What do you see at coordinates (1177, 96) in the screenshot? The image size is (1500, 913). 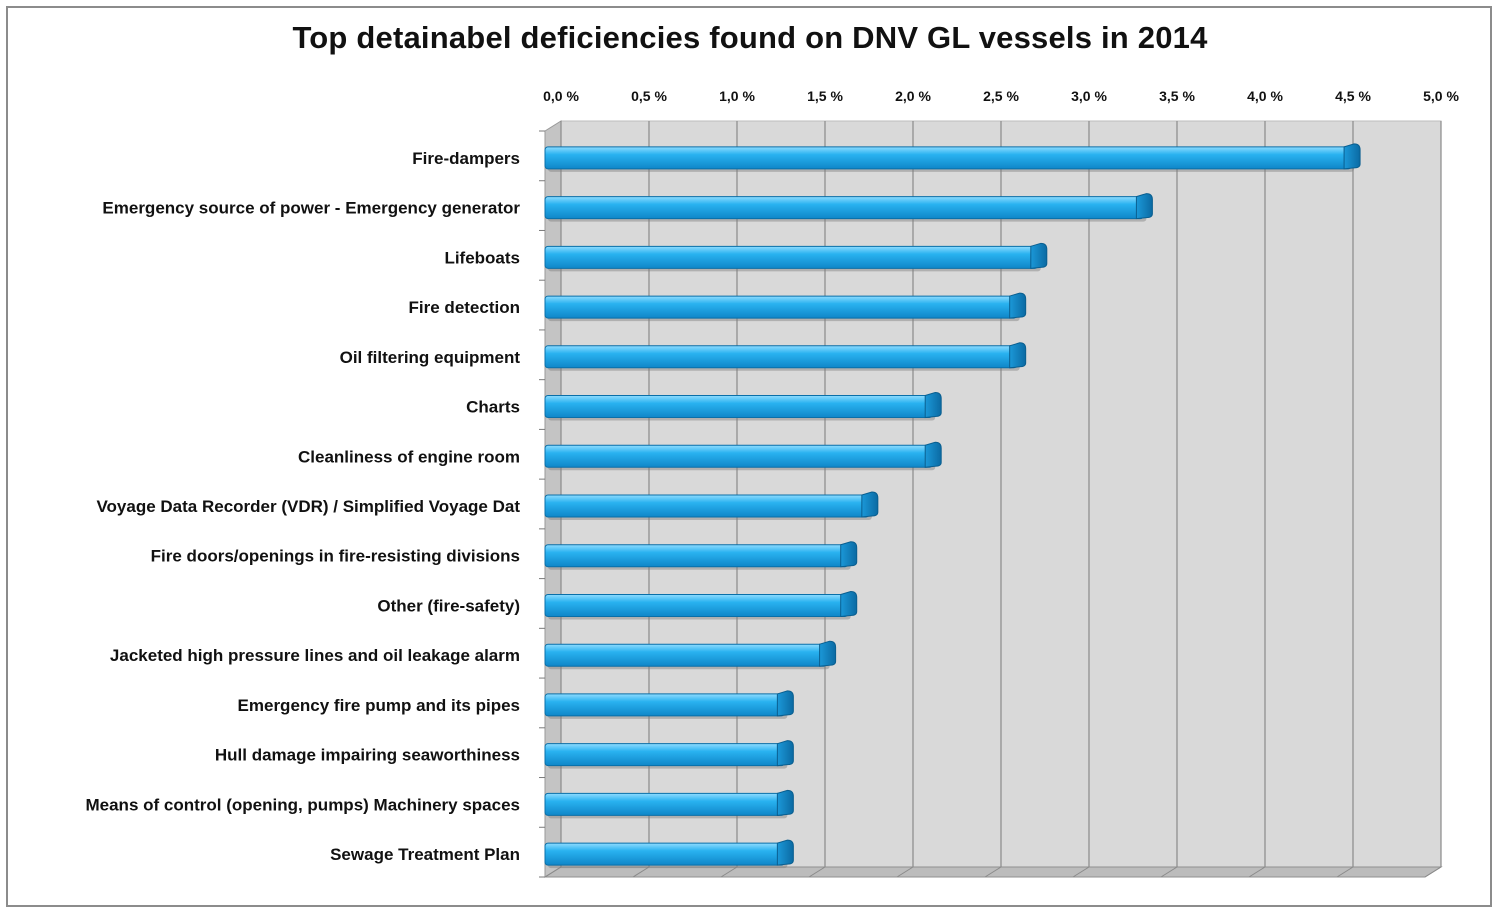 I see `x-tick-label: 3,5 %` at bounding box center [1177, 96].